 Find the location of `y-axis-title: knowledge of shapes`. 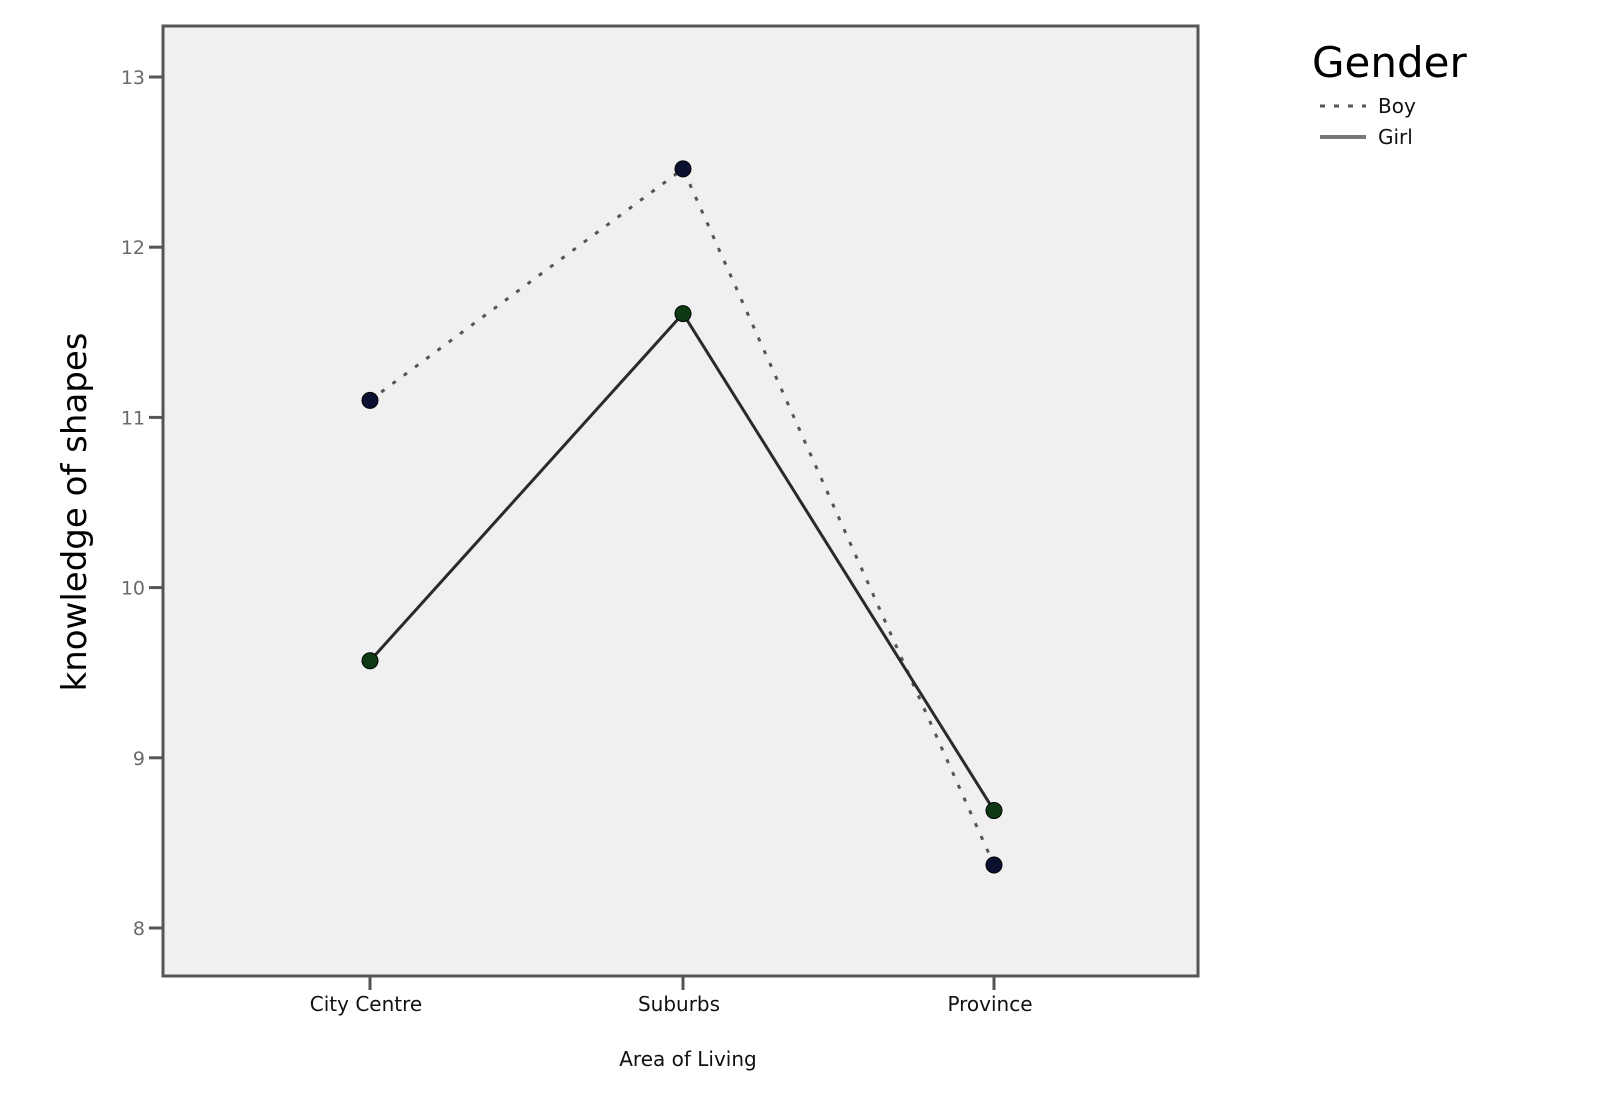

y-axis-title: knowledge of shapes is located at coordinates (75, 512).